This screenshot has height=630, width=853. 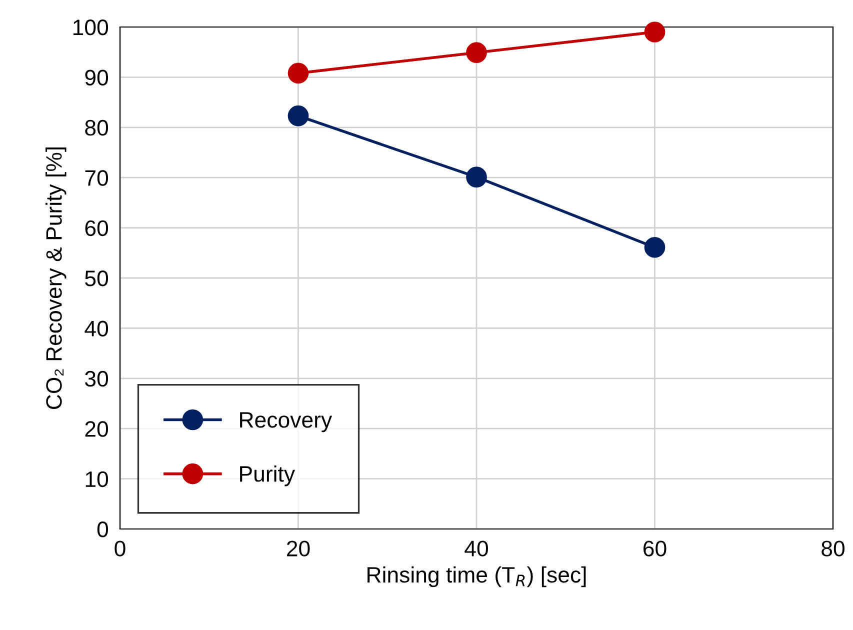 I want to click on y-tick-label: 10, so click(x=97, y=479).